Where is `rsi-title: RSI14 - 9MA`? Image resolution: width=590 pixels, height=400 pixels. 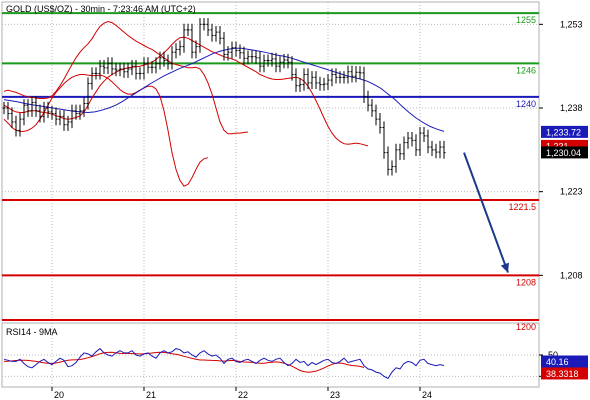
rsi-title: RSI14 - 9MA is located at coordinates (32, 332).